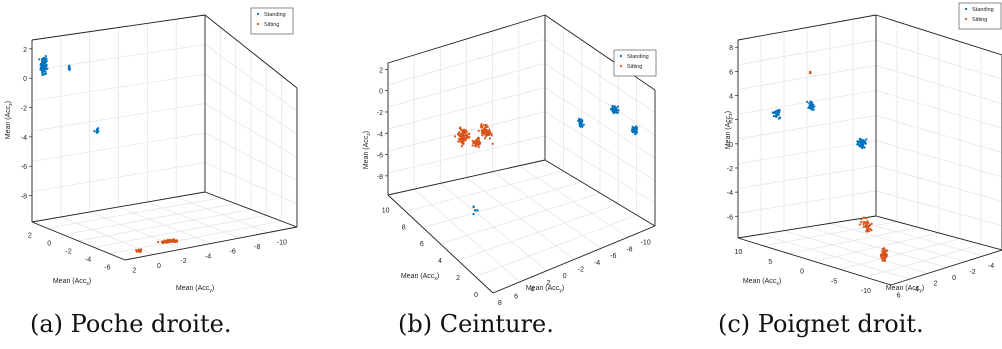 Image resolution: width=1002 pixels, height=349 pixels. What do you see at coordinates (282, 242) in the screenshot?
I see `y-tick-label: -10` at bounding box center [282, 242].